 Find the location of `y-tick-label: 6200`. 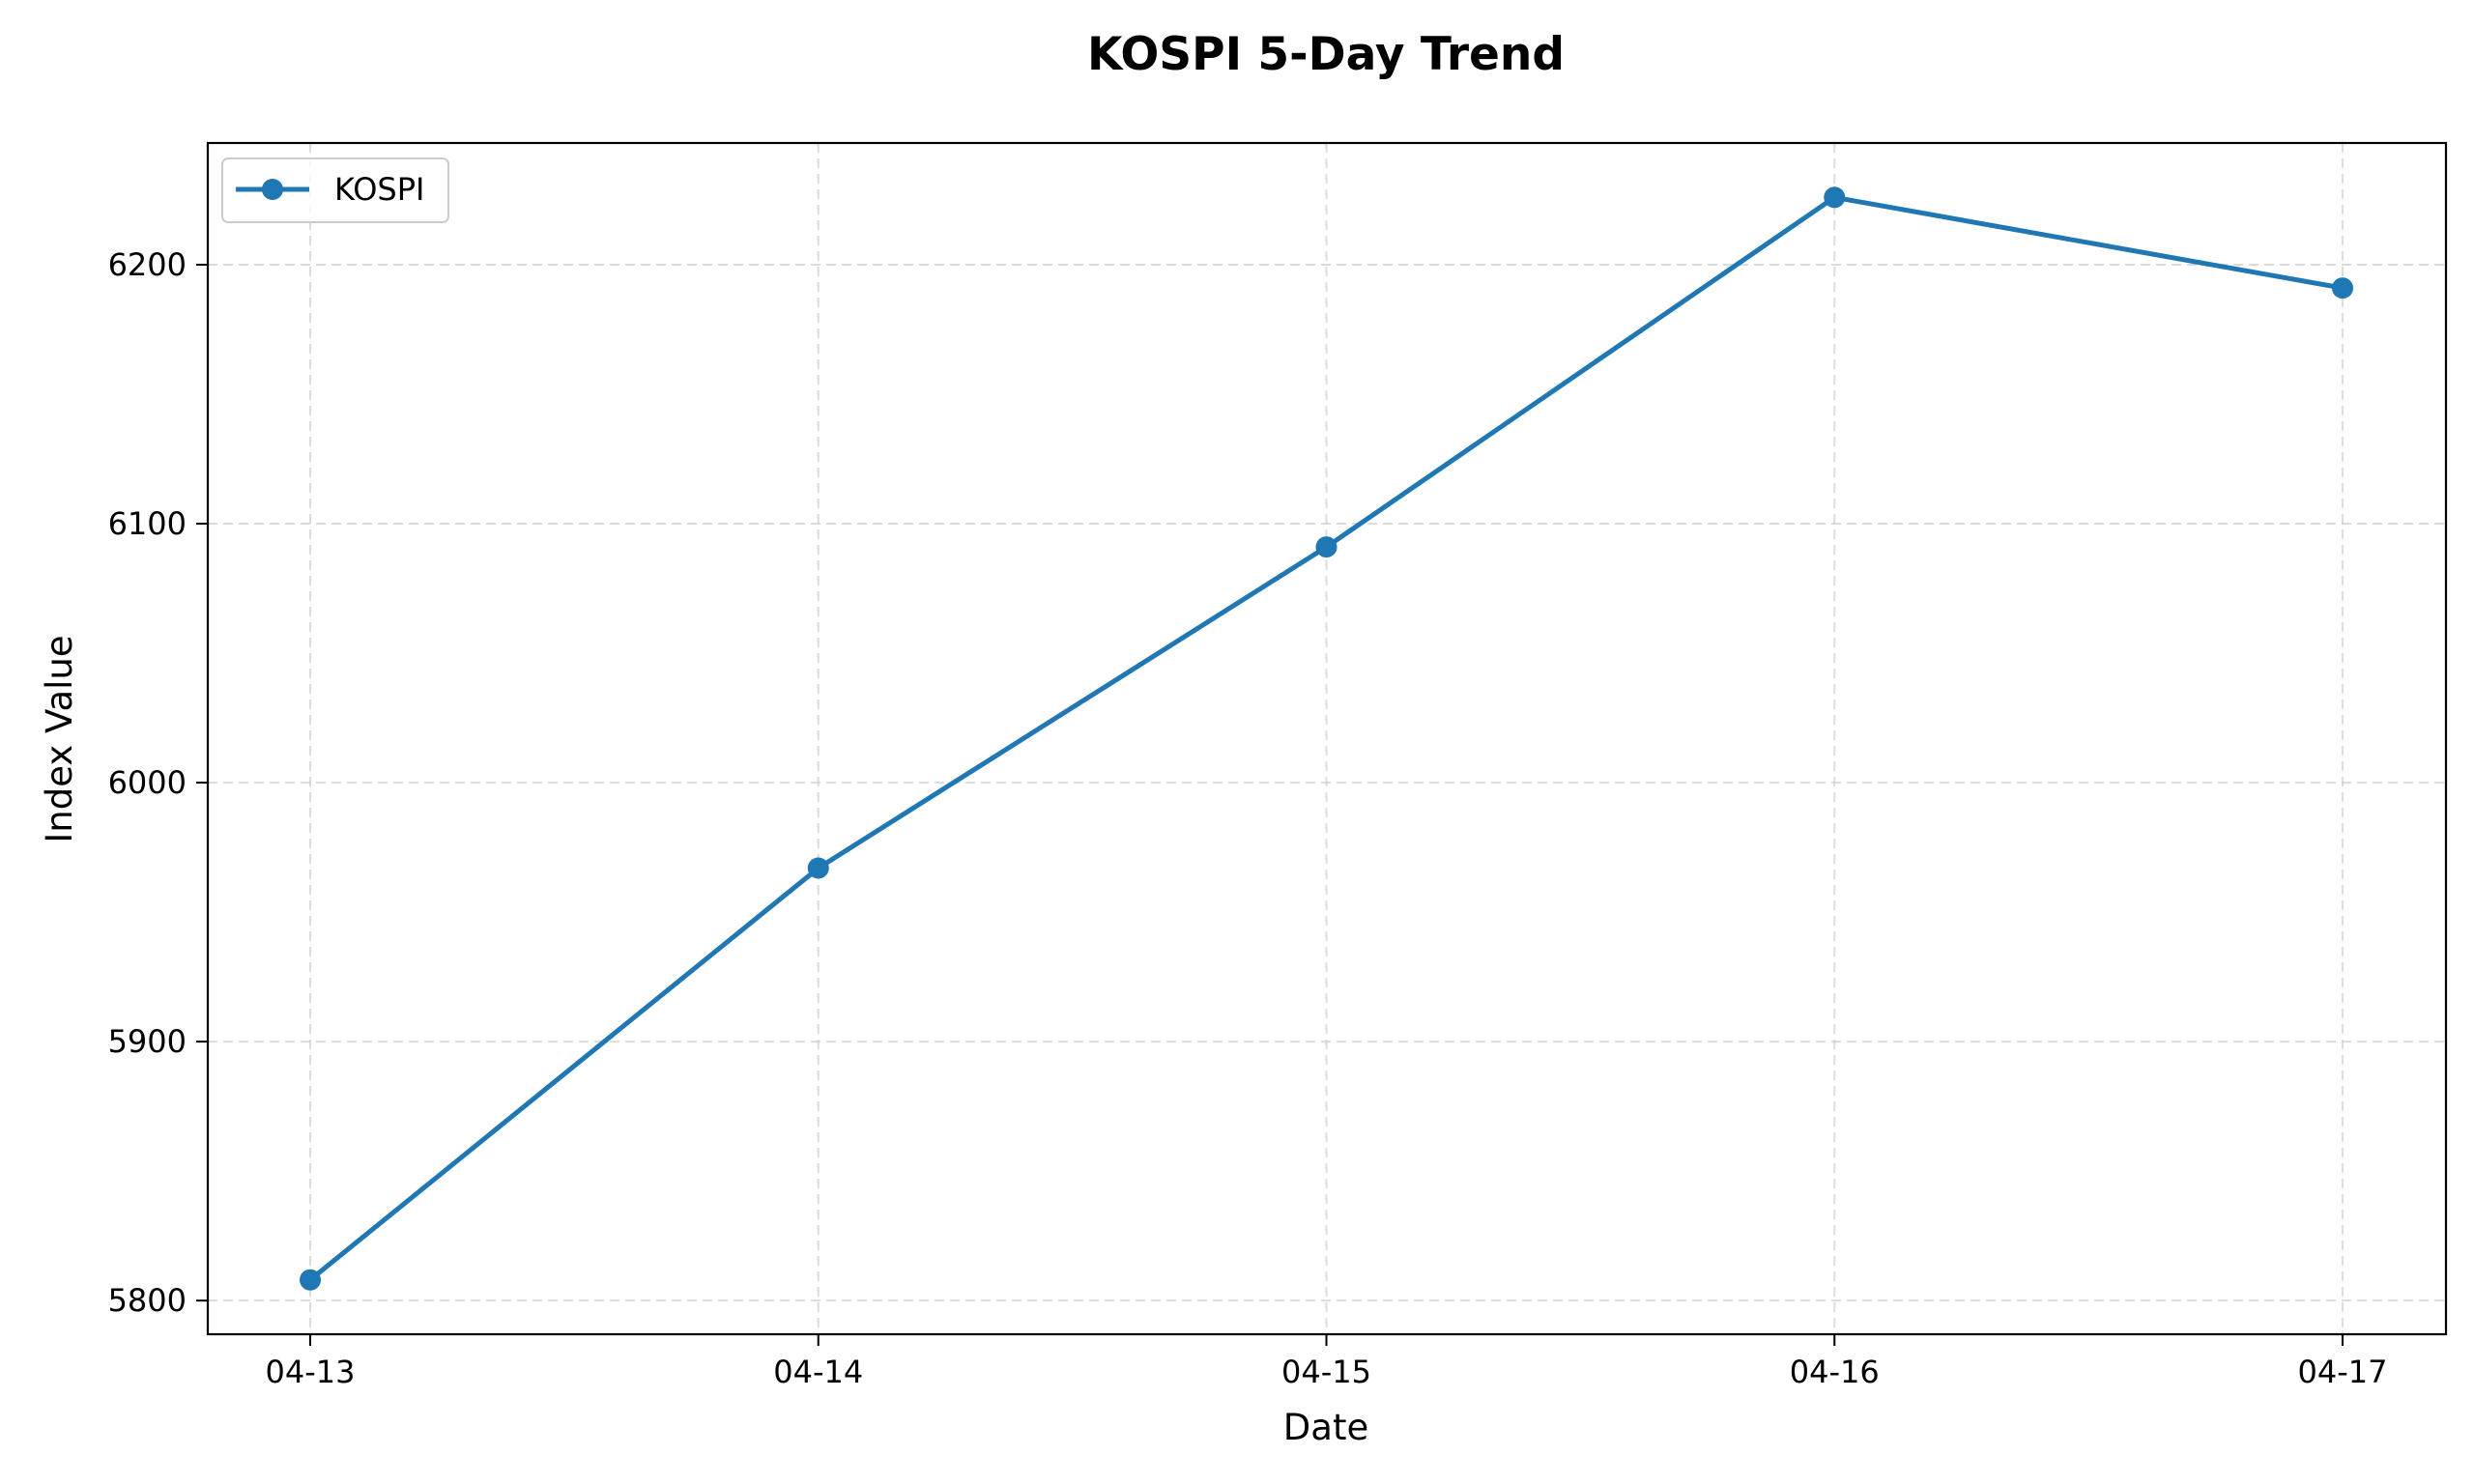

y-tick-label: 6200 is located at coordinates (147, 264).